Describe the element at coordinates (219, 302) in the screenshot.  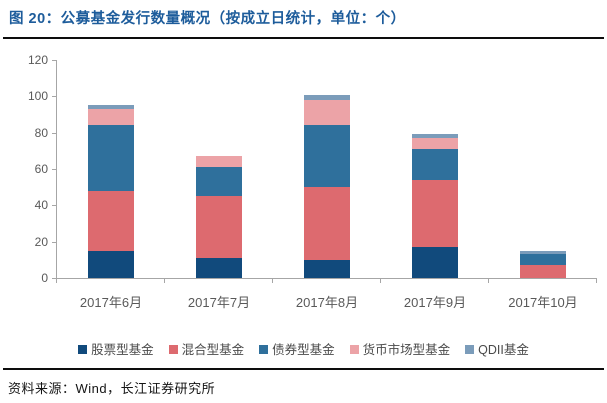
I see `x-axis-label: 2017年7月` at that location.